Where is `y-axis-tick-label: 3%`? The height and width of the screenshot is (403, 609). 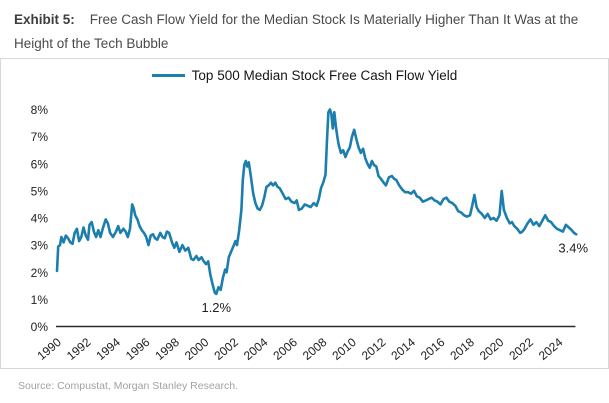 y-axis-tick-label: 3% is located at coordinates (40, 246).